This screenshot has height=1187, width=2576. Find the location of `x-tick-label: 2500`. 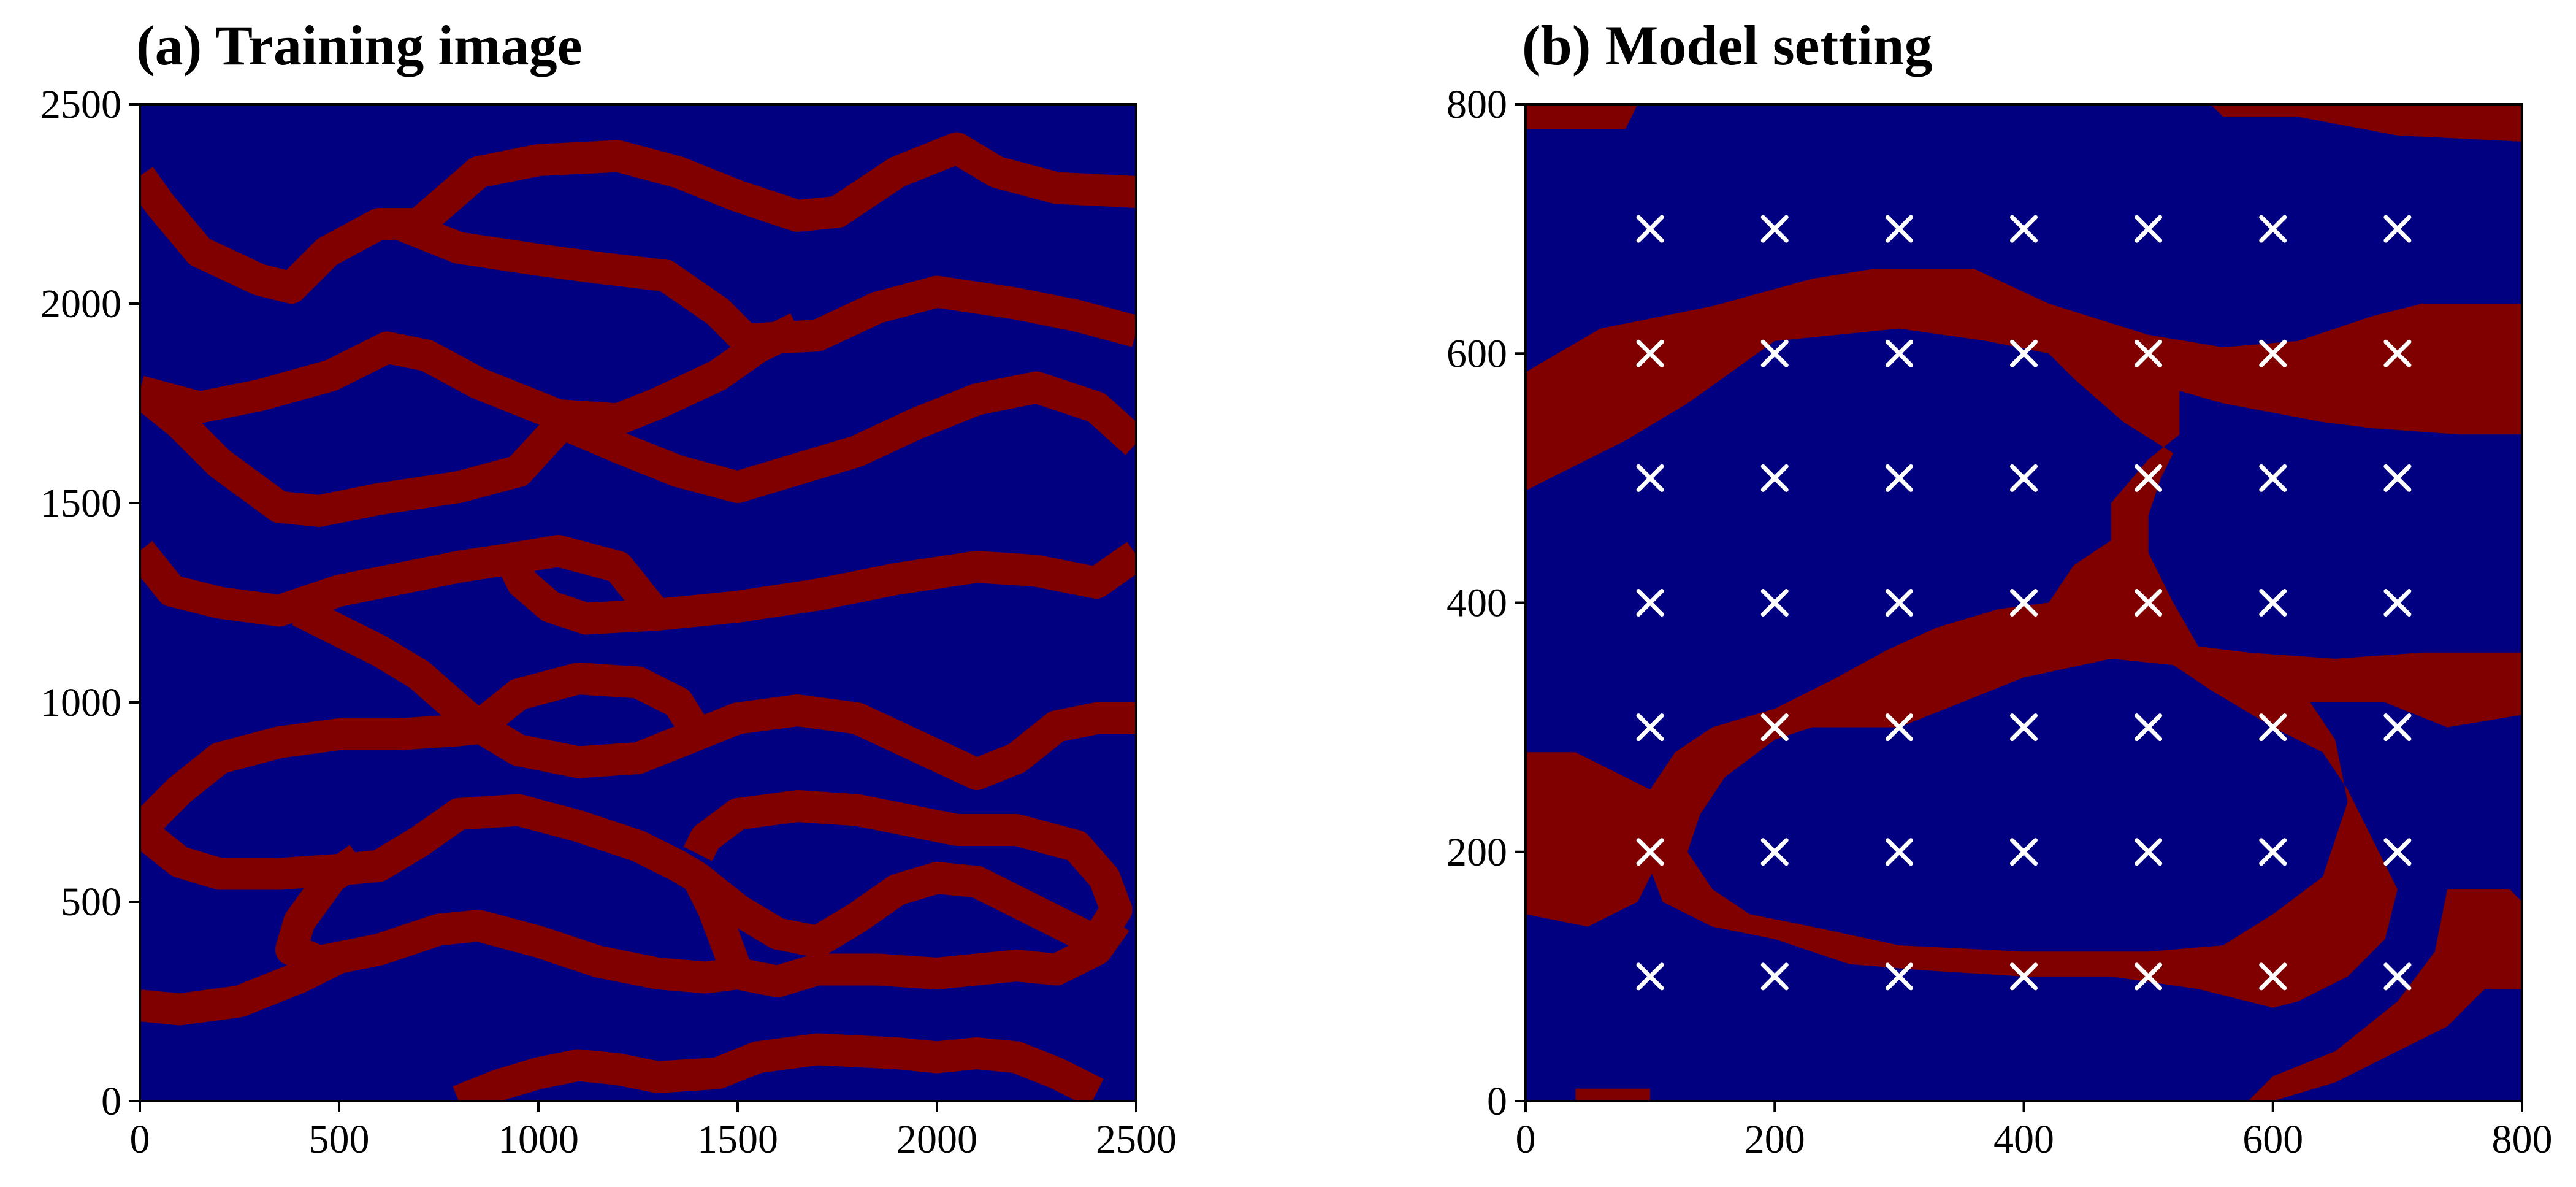

x-tick-label: 2500 is located at coordinates (1136, 1139).